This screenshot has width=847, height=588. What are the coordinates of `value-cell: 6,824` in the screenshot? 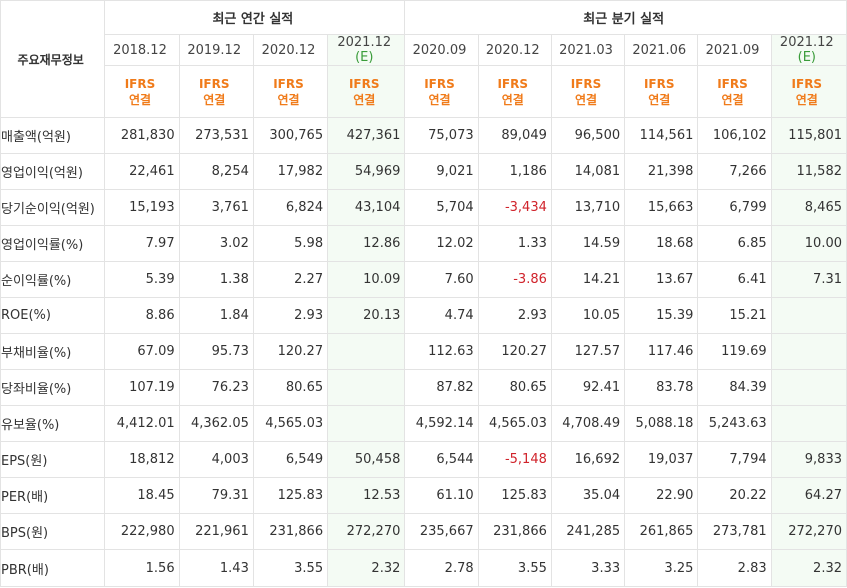 It's located at (290, 207).